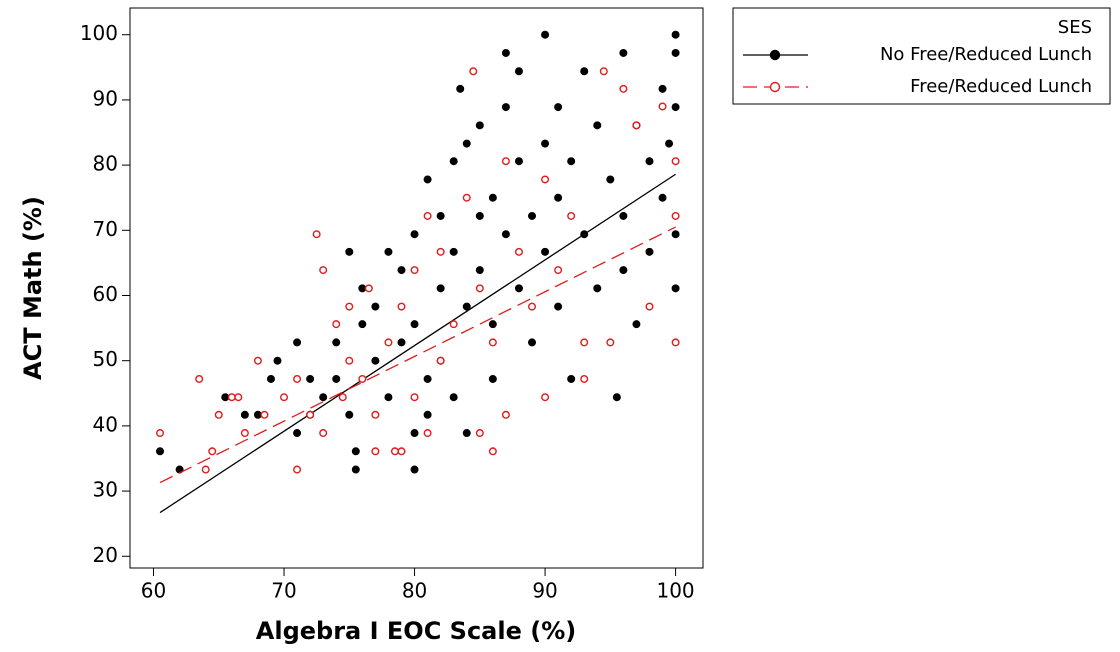 The height and width of the screenshot is (652, 1120). What do you see at coordinates (105, 164) in the screenshot?
I see `y-tick-label: 80` at bounding box center [105, 164].